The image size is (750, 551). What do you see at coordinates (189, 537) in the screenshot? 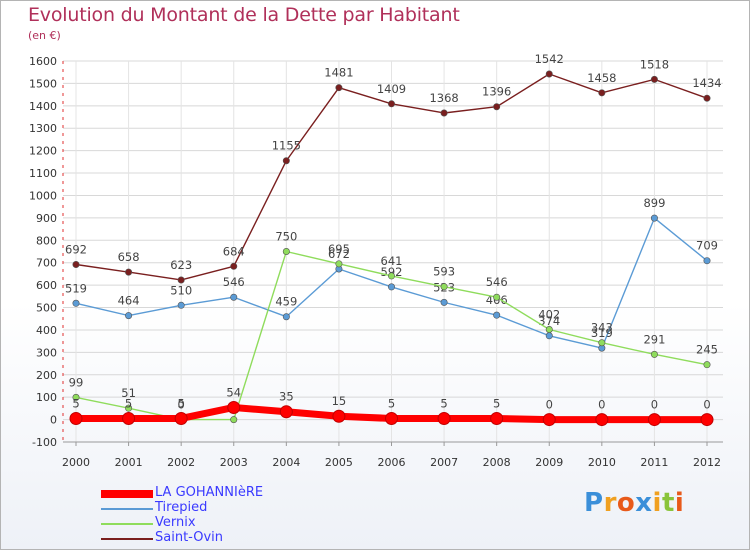
I see `legend-label-saint-ovin: Saint-Ovin` at bounding box center [189, 537].